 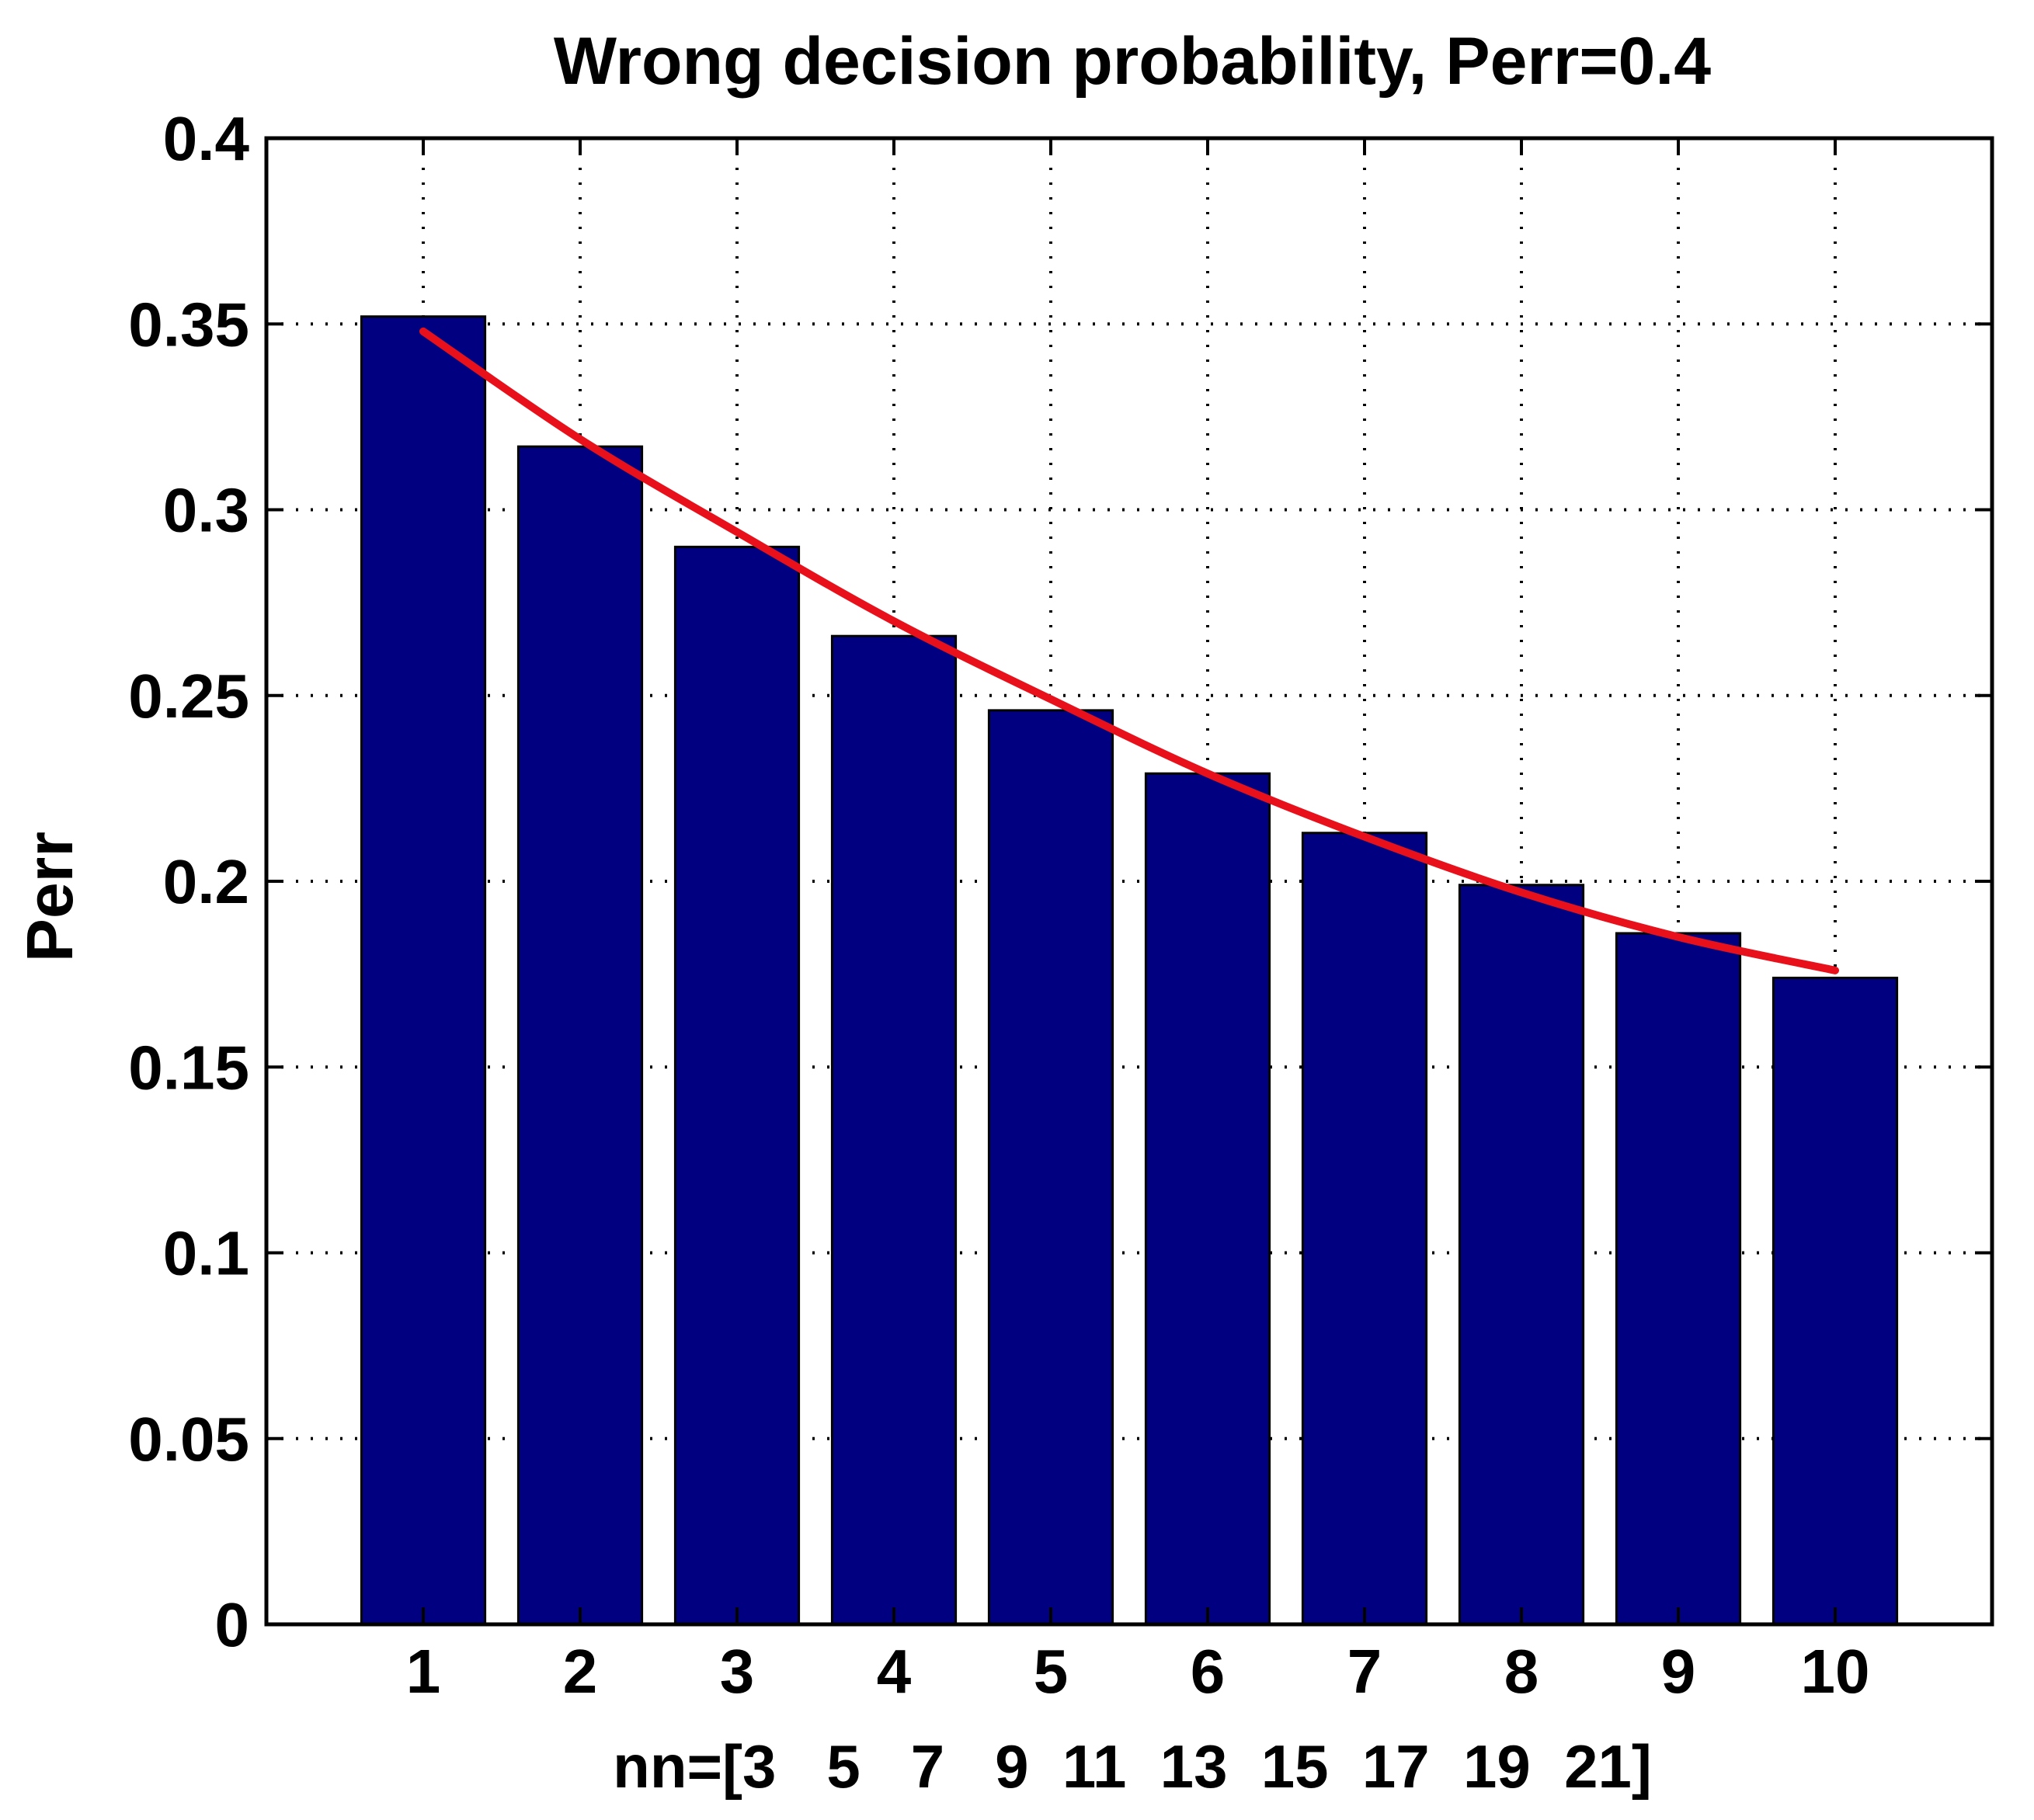 I want to click on x-tick-label: 6, so click(x=1208, y=1671).